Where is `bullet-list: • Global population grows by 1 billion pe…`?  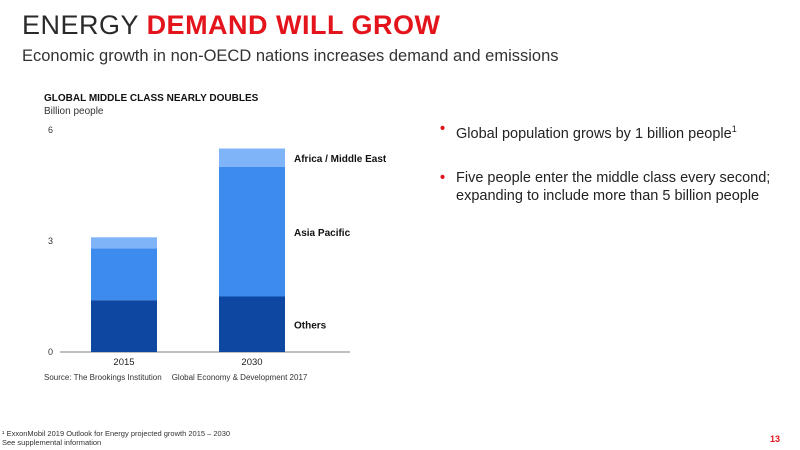
bullet-list: • Global population grows by 1 billion pe… is located at coordinates (612, 175).